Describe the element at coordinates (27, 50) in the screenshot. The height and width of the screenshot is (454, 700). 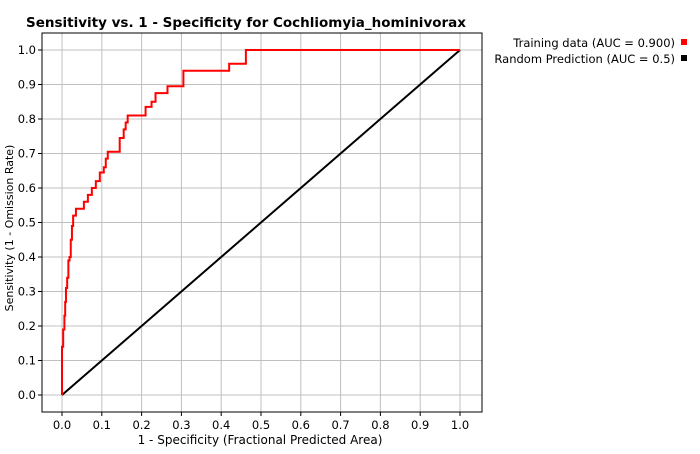
I see `y-tick-label: 1.0` at that location.